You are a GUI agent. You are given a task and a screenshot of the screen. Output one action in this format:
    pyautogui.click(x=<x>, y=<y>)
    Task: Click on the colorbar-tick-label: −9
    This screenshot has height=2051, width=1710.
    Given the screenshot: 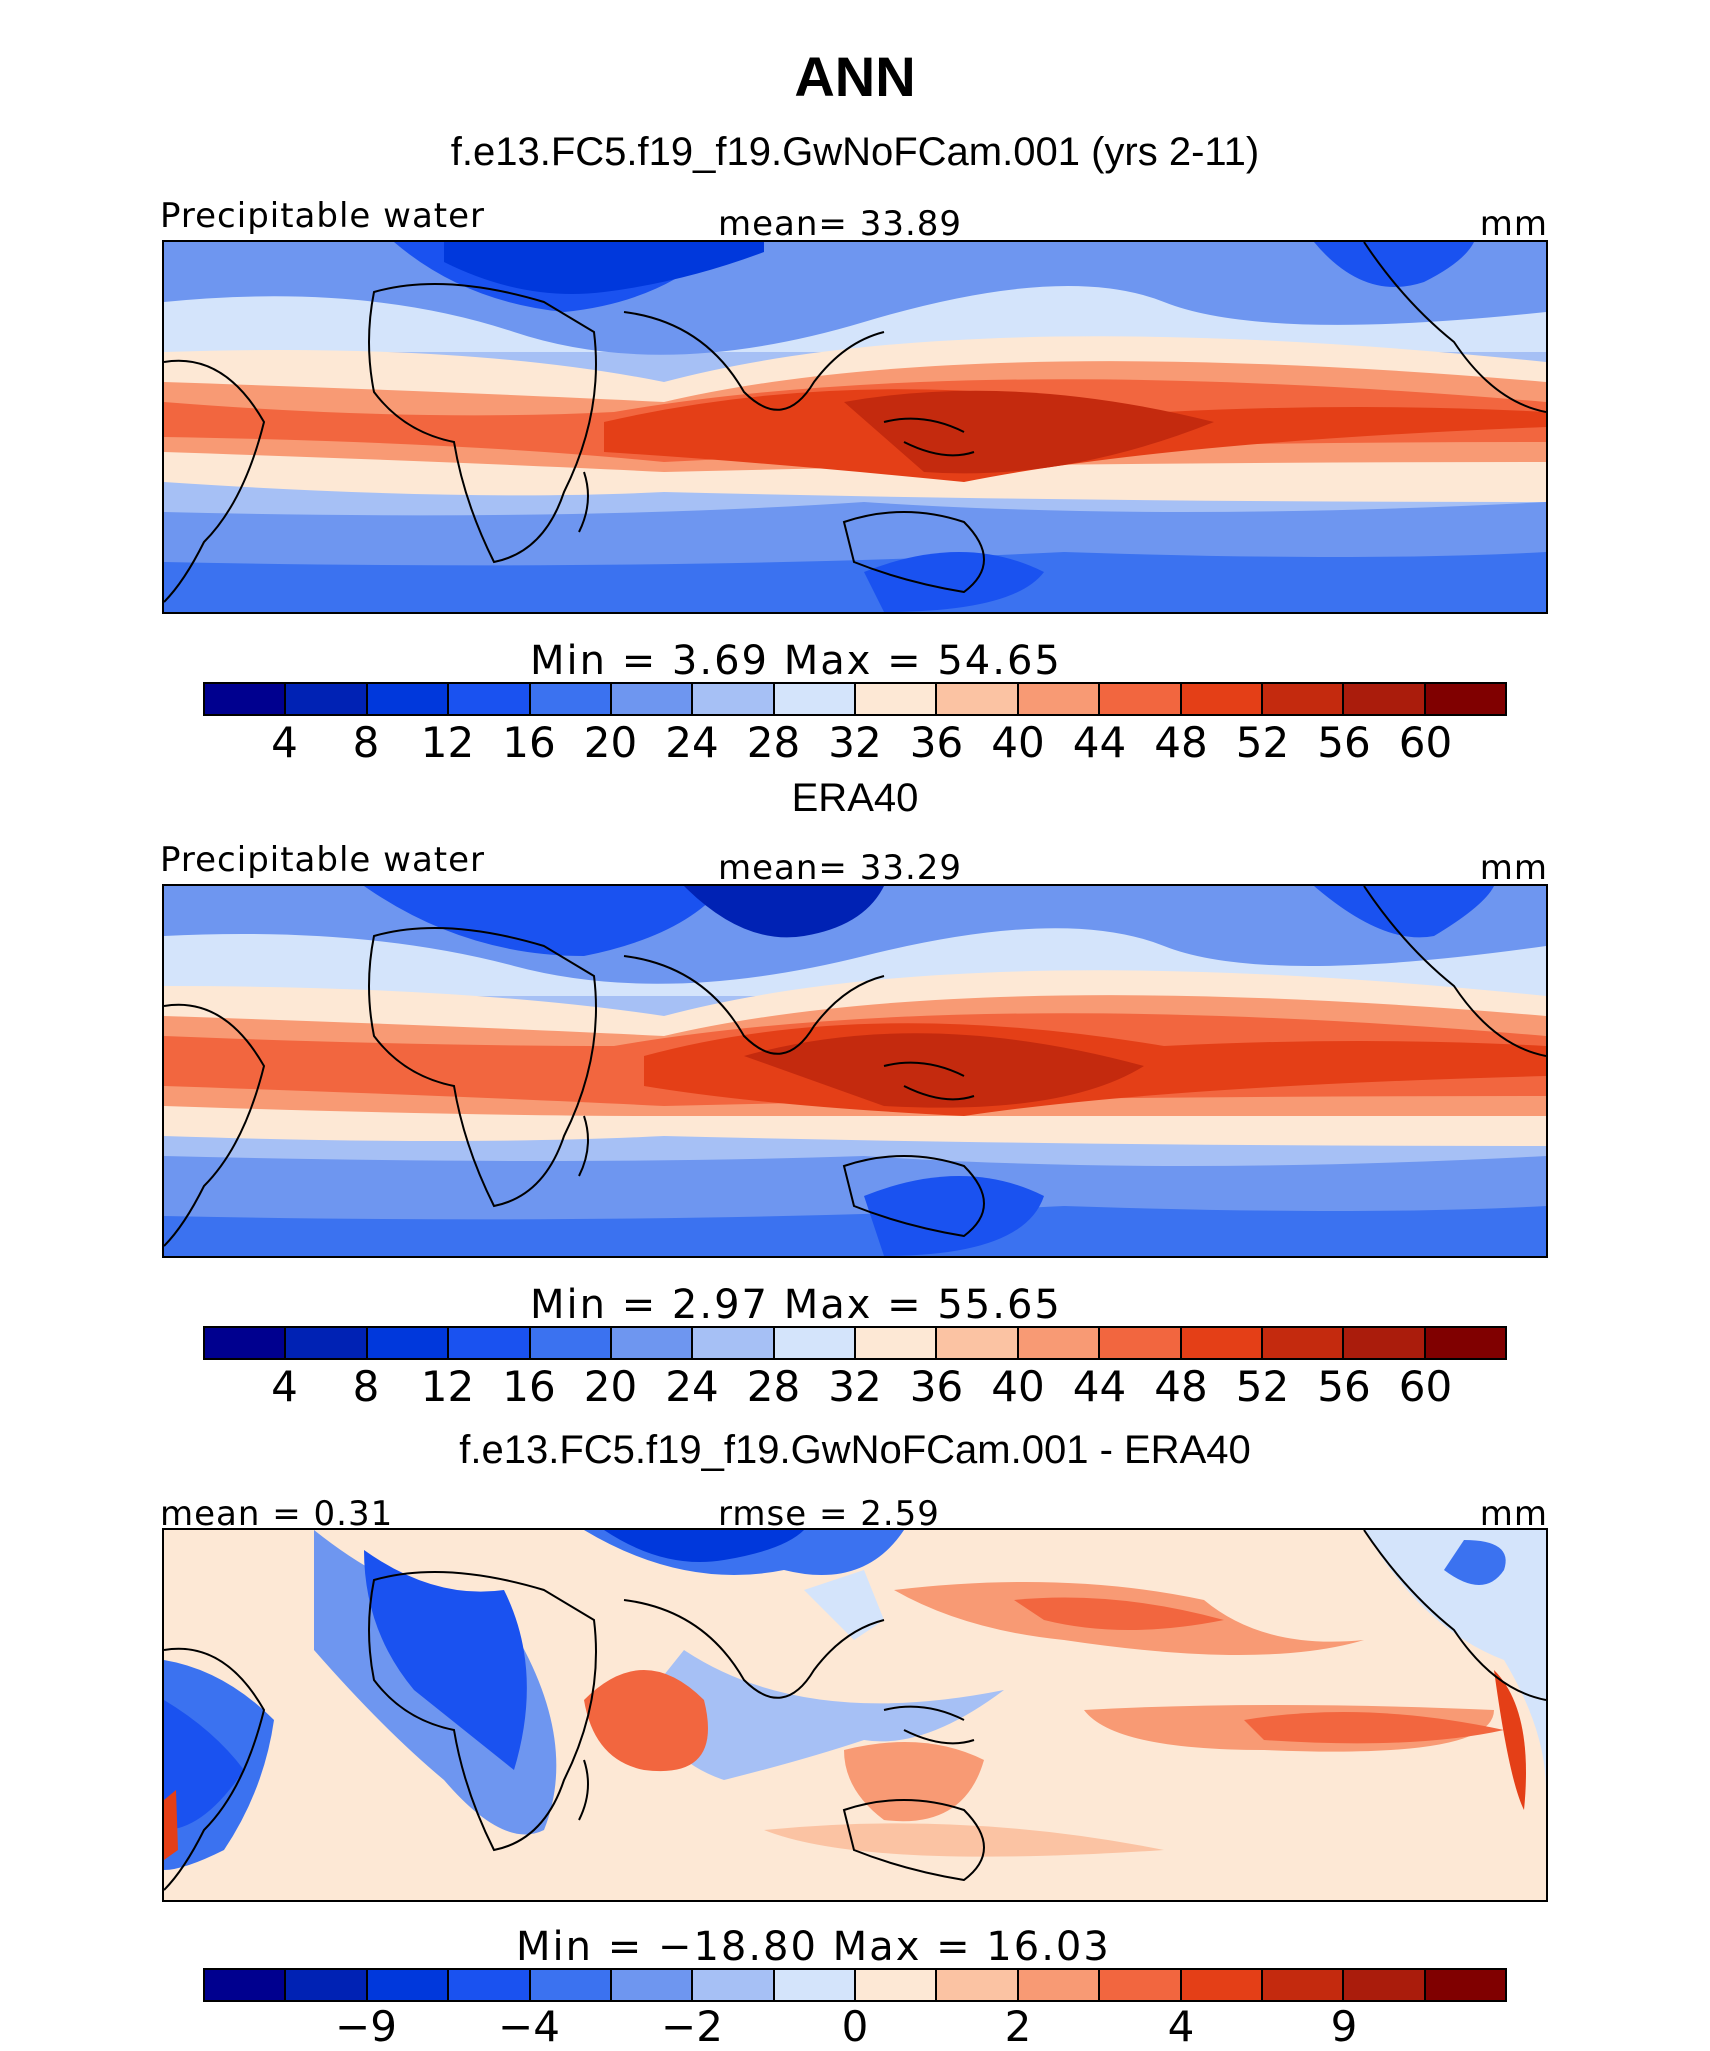 What is the action you would take?
    pyautogui.click(x=366, y=2026)
    